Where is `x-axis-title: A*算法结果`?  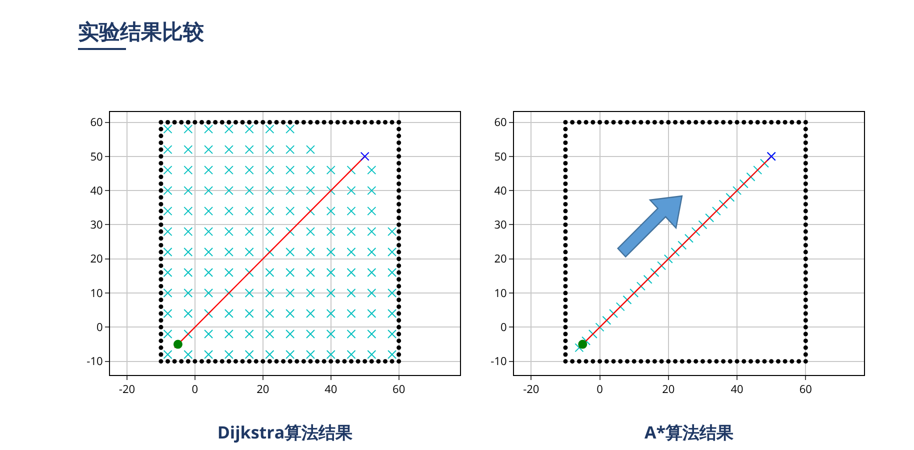
x-axis-title: A*算法结果 is located at coordinates (689, 432).